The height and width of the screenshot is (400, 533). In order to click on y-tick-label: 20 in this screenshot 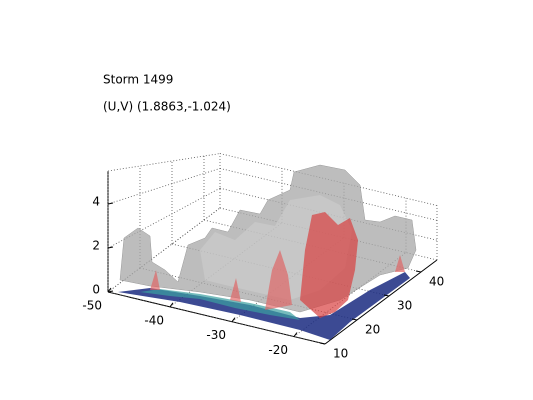, I will do `click(372, 330)`.